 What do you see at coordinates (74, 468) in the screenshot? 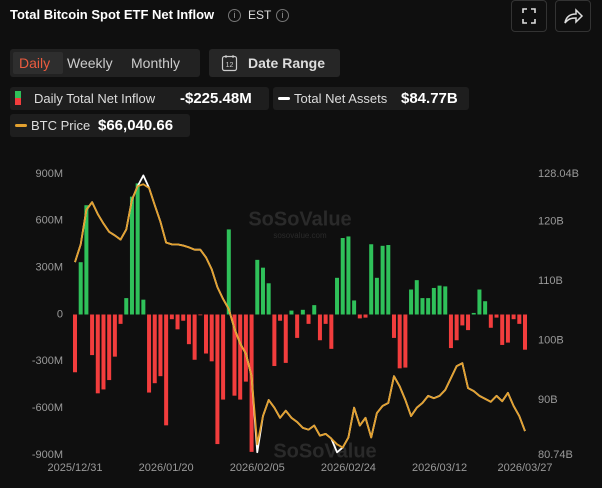
I see `x-tick-label: 2025/12/31` at bounding box center [74, 468].